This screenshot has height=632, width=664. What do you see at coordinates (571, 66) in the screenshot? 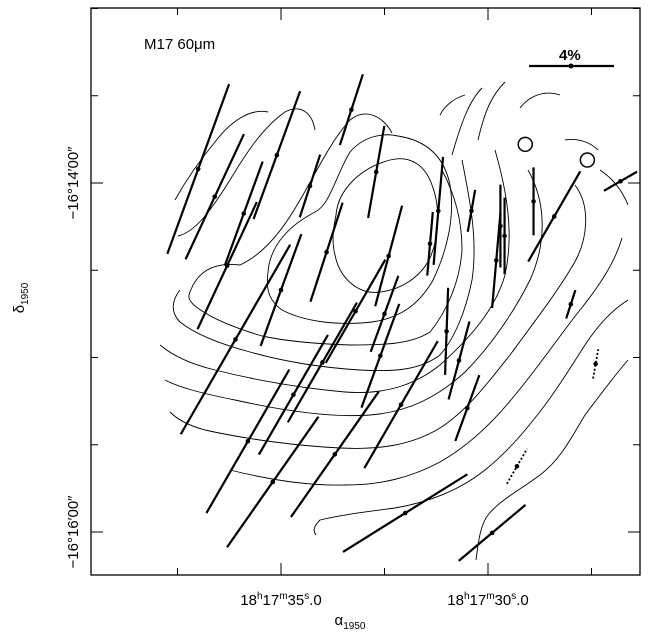
I see `scale-bar-dot` at bounding box center [571, 66].